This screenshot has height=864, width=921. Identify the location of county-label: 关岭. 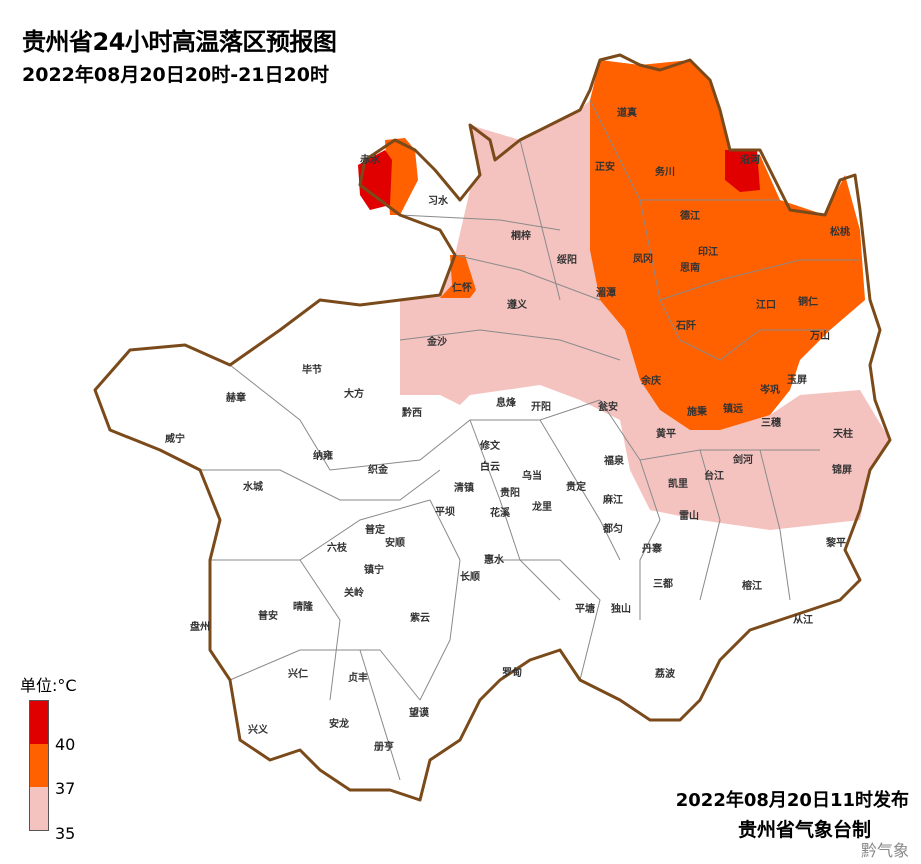
(354, 592).